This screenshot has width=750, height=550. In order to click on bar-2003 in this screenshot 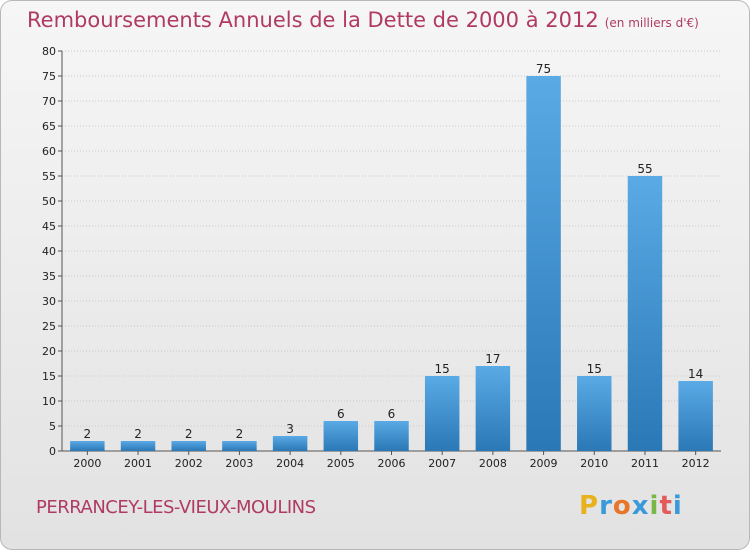, I will do `click(239, 446)`.